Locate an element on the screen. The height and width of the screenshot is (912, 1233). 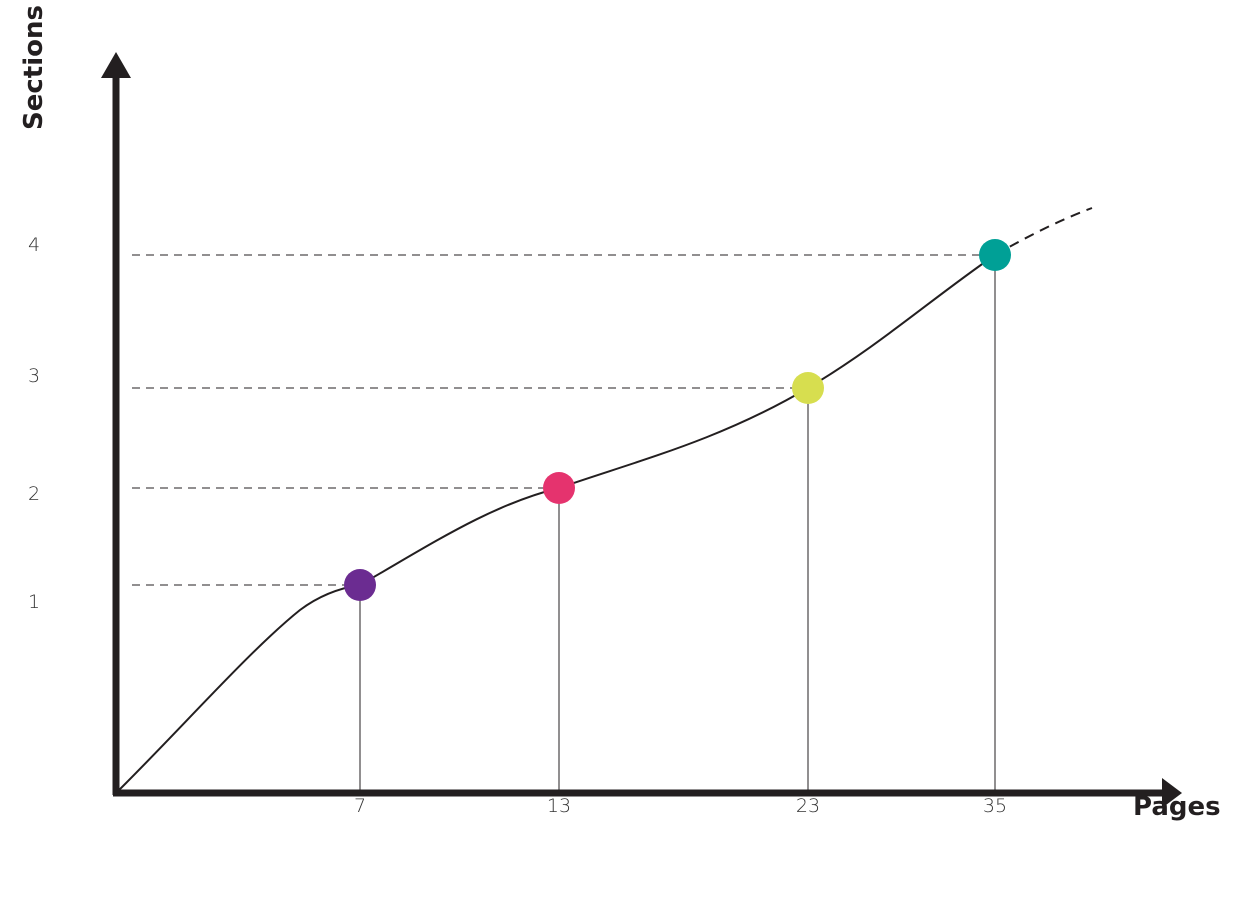
curve-extension is located at coordinates (1043, 231).